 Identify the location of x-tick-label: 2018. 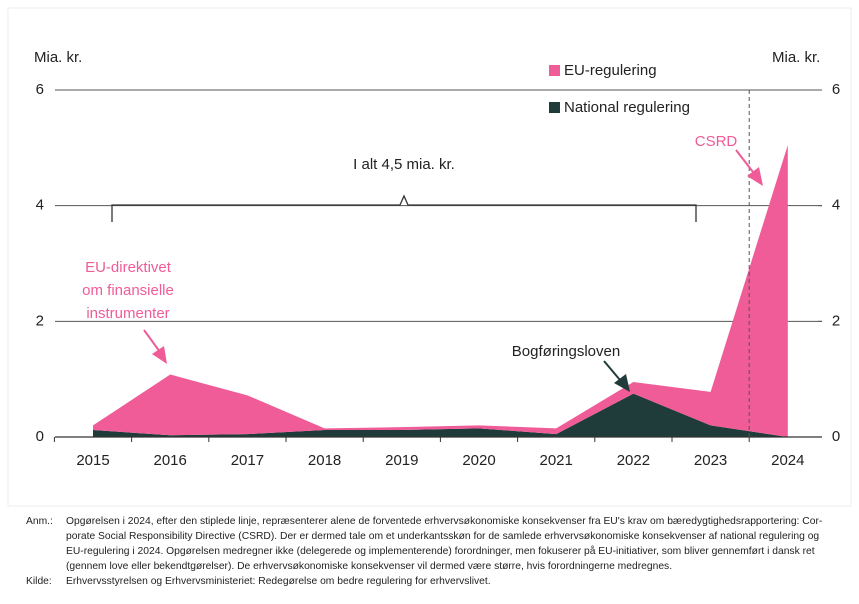
(324, 460).